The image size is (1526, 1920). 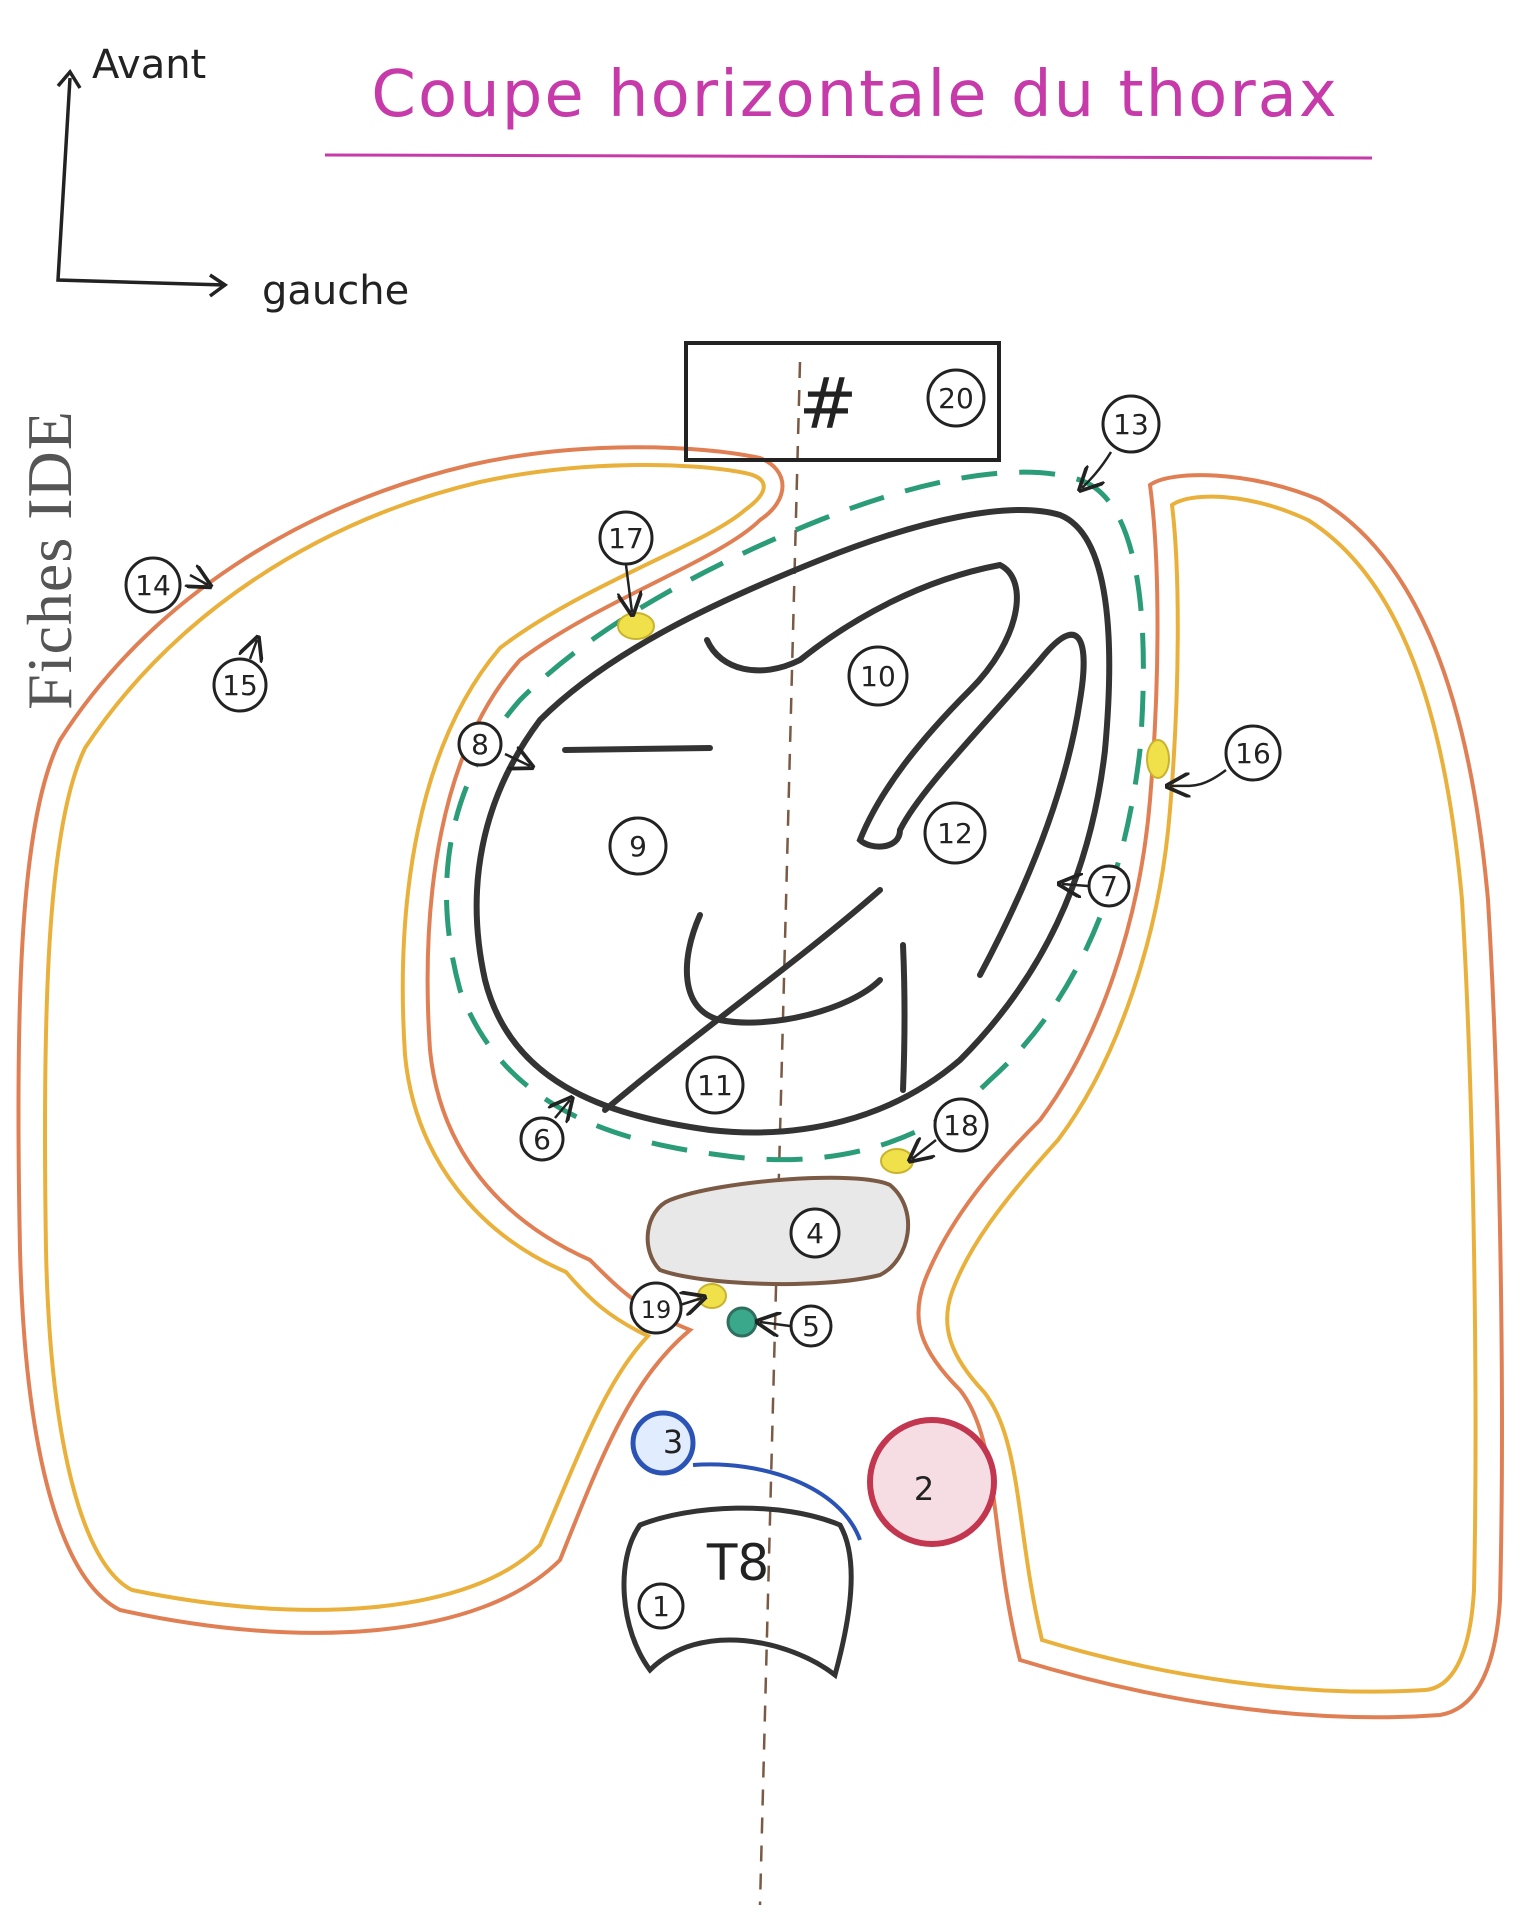 What do you see at coordinates (828, 404) in the screenshot?
I see `sternum-symbol: #` at bounding box center [828, 404].